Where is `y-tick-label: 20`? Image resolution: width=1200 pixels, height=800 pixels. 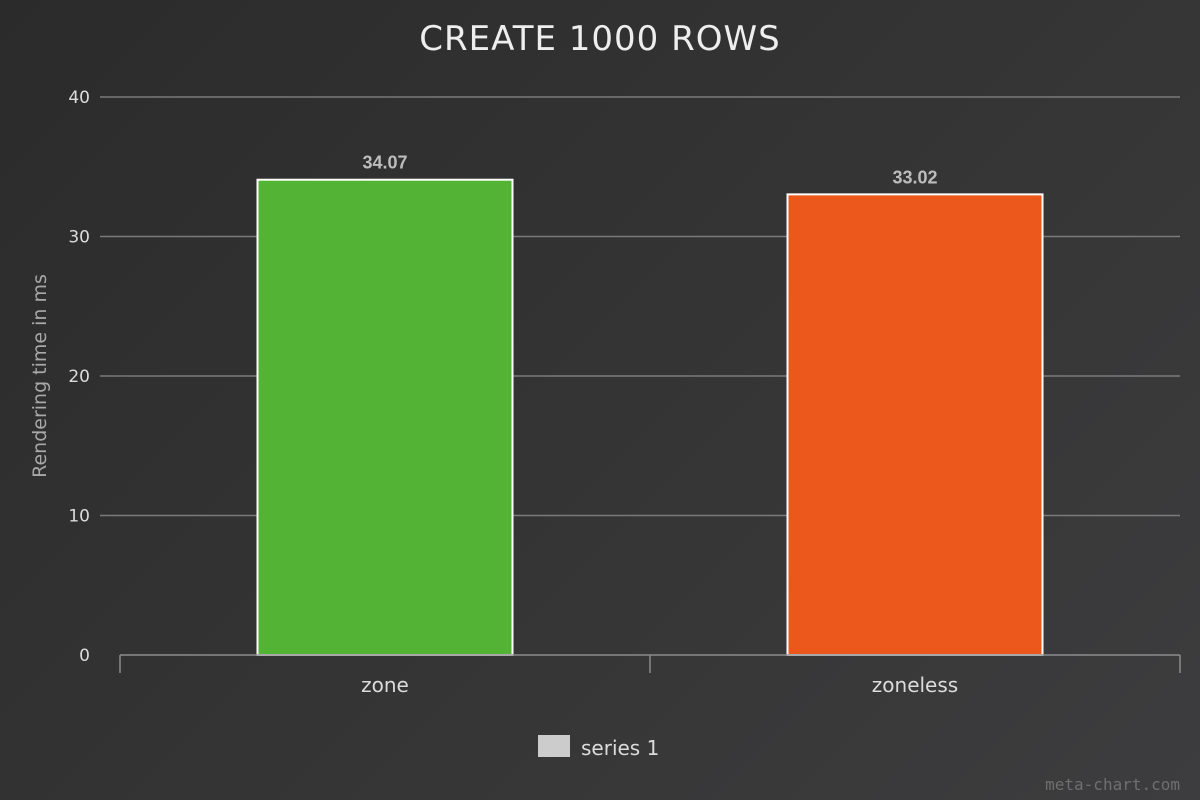 y-tick-label: 20 is located at coordinates (79, 377).